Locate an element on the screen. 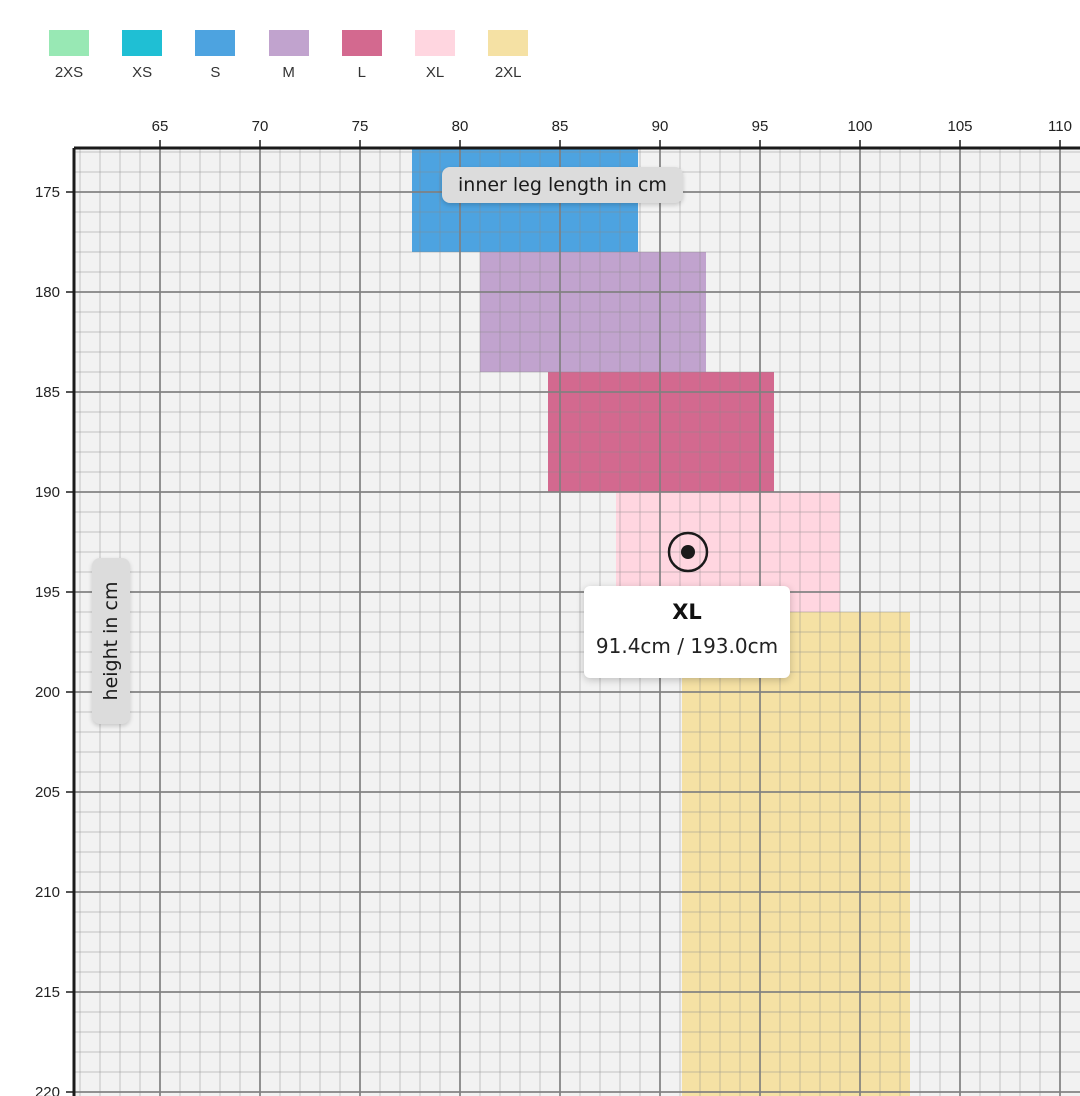  legend-item-l: L is located at coordinates (362, 55).